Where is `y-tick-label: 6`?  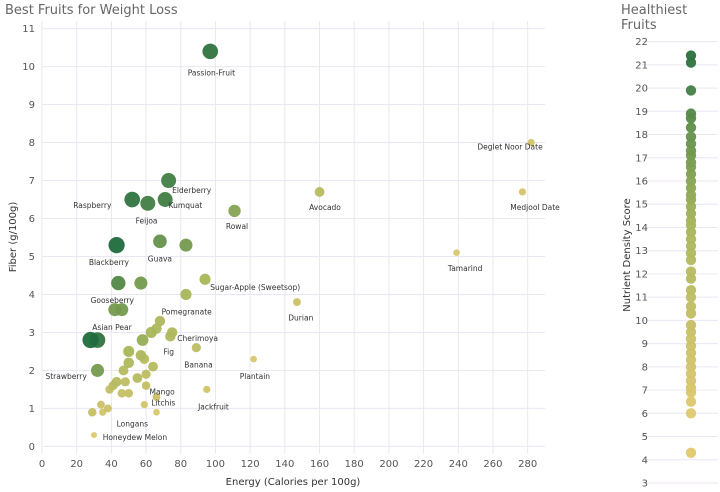 y-tick-label: 6 is located at coordinates (645, 414).